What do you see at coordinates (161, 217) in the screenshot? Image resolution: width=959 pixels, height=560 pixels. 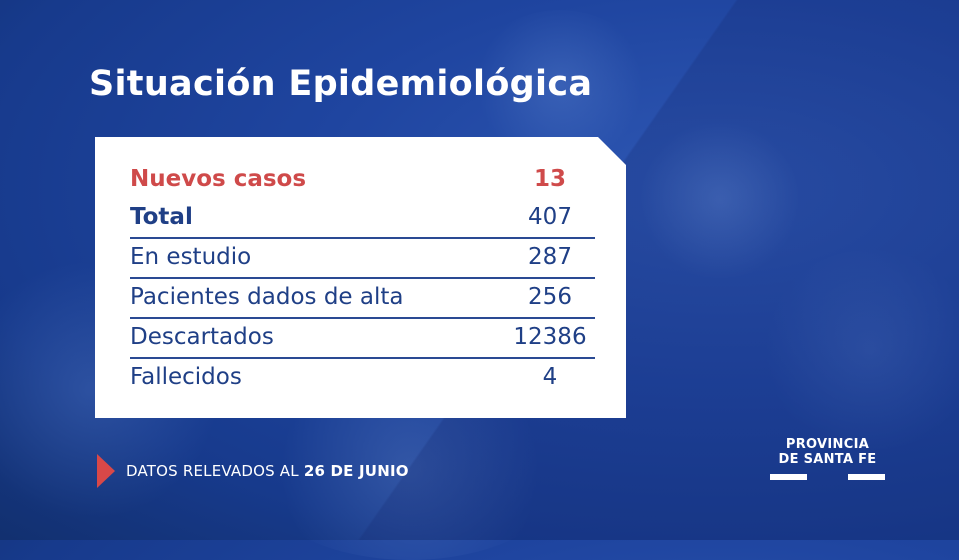 I see `stat-label: Total` at bounding box center [161, 217].